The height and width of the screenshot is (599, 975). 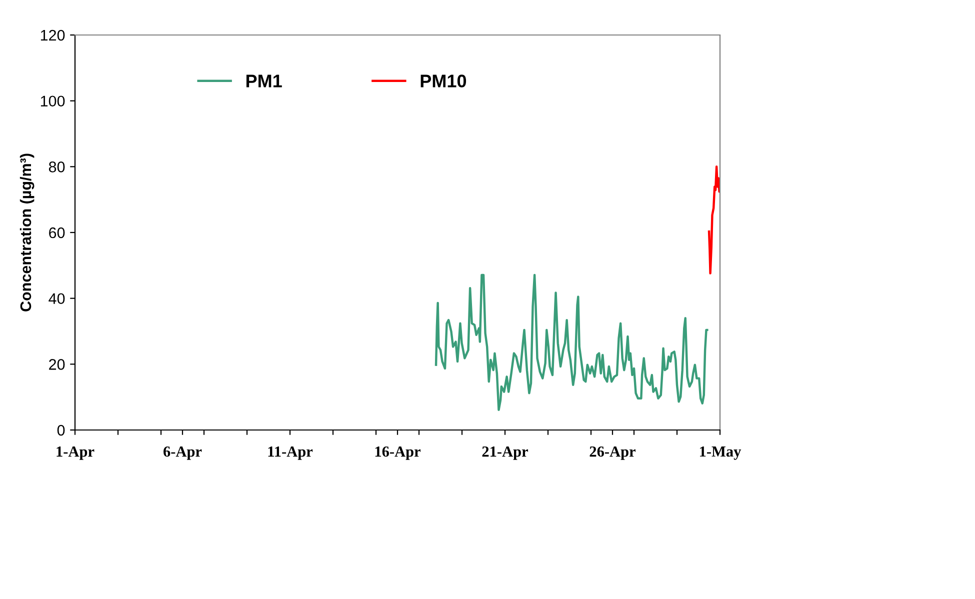 What do you see at coordinates (505, 453) in the screenshot?
I see `x-tick-label: 21-Apr` at bounding box center [505, 453].